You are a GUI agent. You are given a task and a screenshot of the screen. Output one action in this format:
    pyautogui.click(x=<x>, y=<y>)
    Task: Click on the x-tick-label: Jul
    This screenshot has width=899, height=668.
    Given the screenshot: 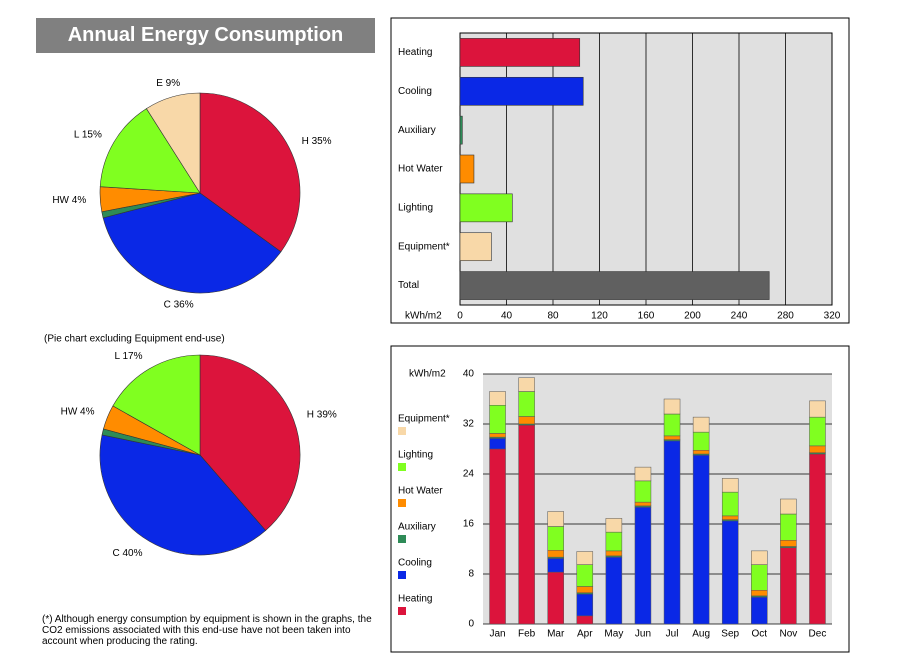 What is the action you would take?
    pyautogui.click(x=672, y=634)
    